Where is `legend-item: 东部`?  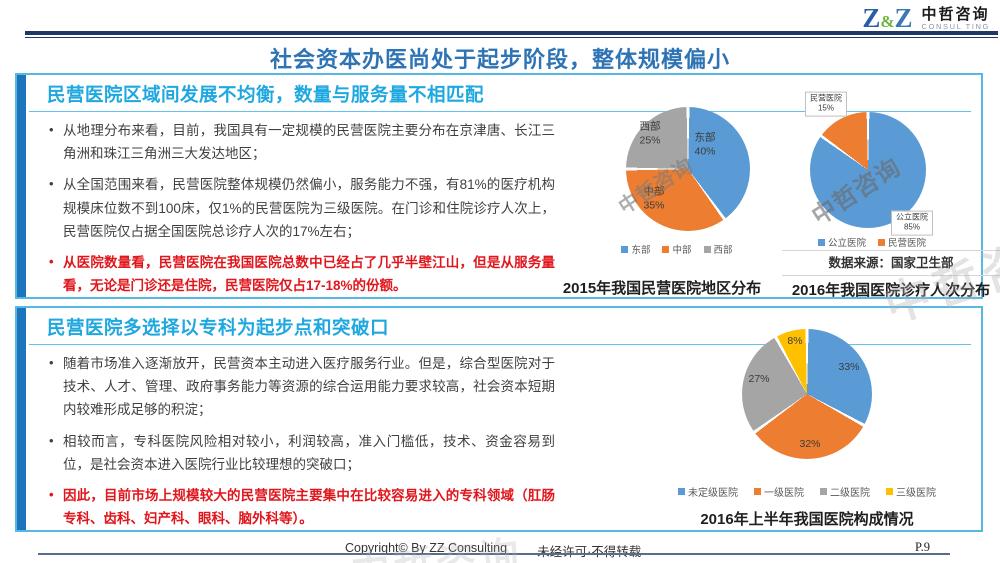
legend-item: 东部 is located at coordinates (635, 249).